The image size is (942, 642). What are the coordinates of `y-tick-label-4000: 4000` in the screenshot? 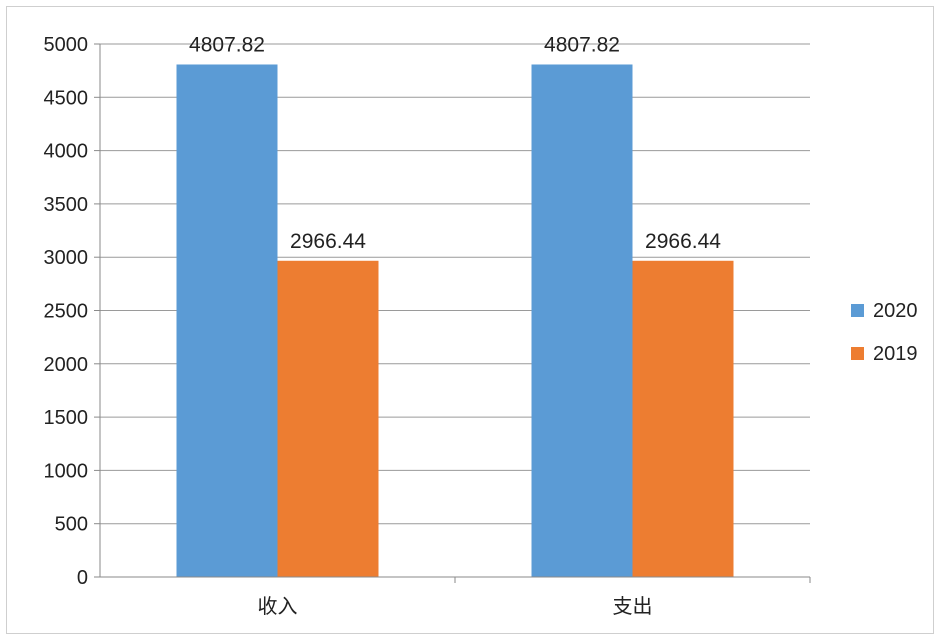 It's located at (66, 152).